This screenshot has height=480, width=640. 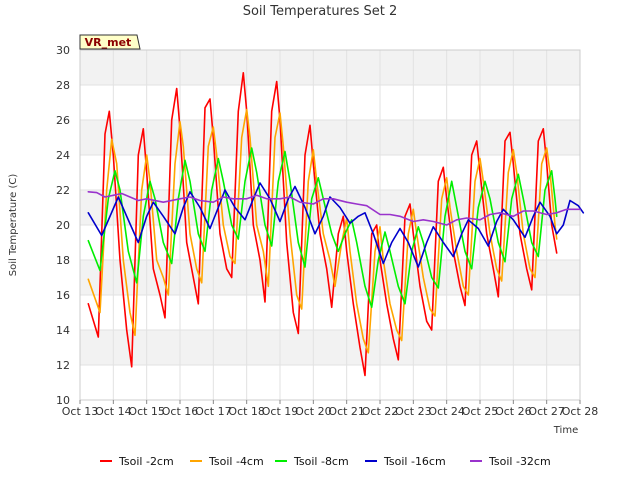 What do you see at coordinates (446, 411) in the screenshot?
I see `x-tick-label: Oct 24` at bounding box center [446, 411].